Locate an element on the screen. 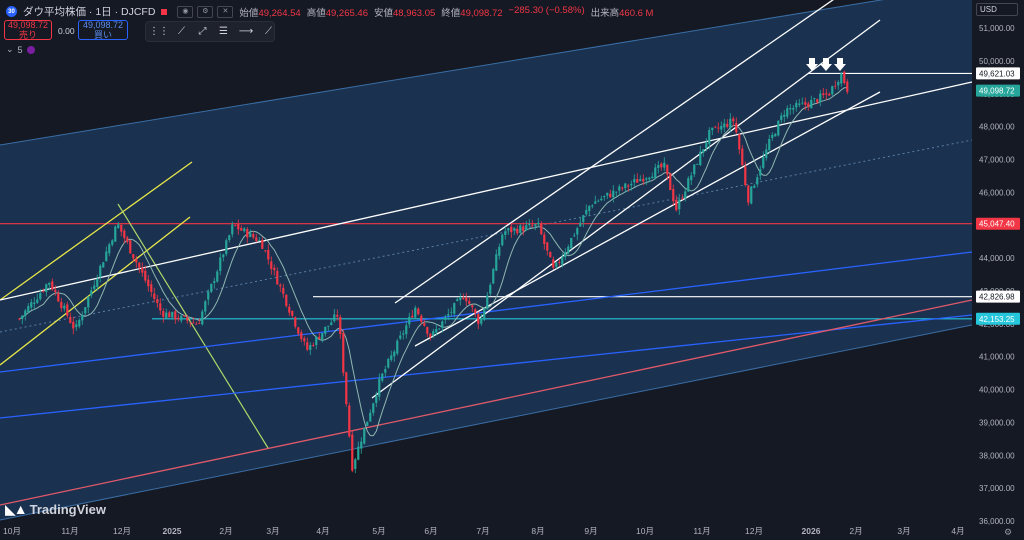 The image size is (1024, 540). arrow-down-icon is located at coordinates (826, 64).